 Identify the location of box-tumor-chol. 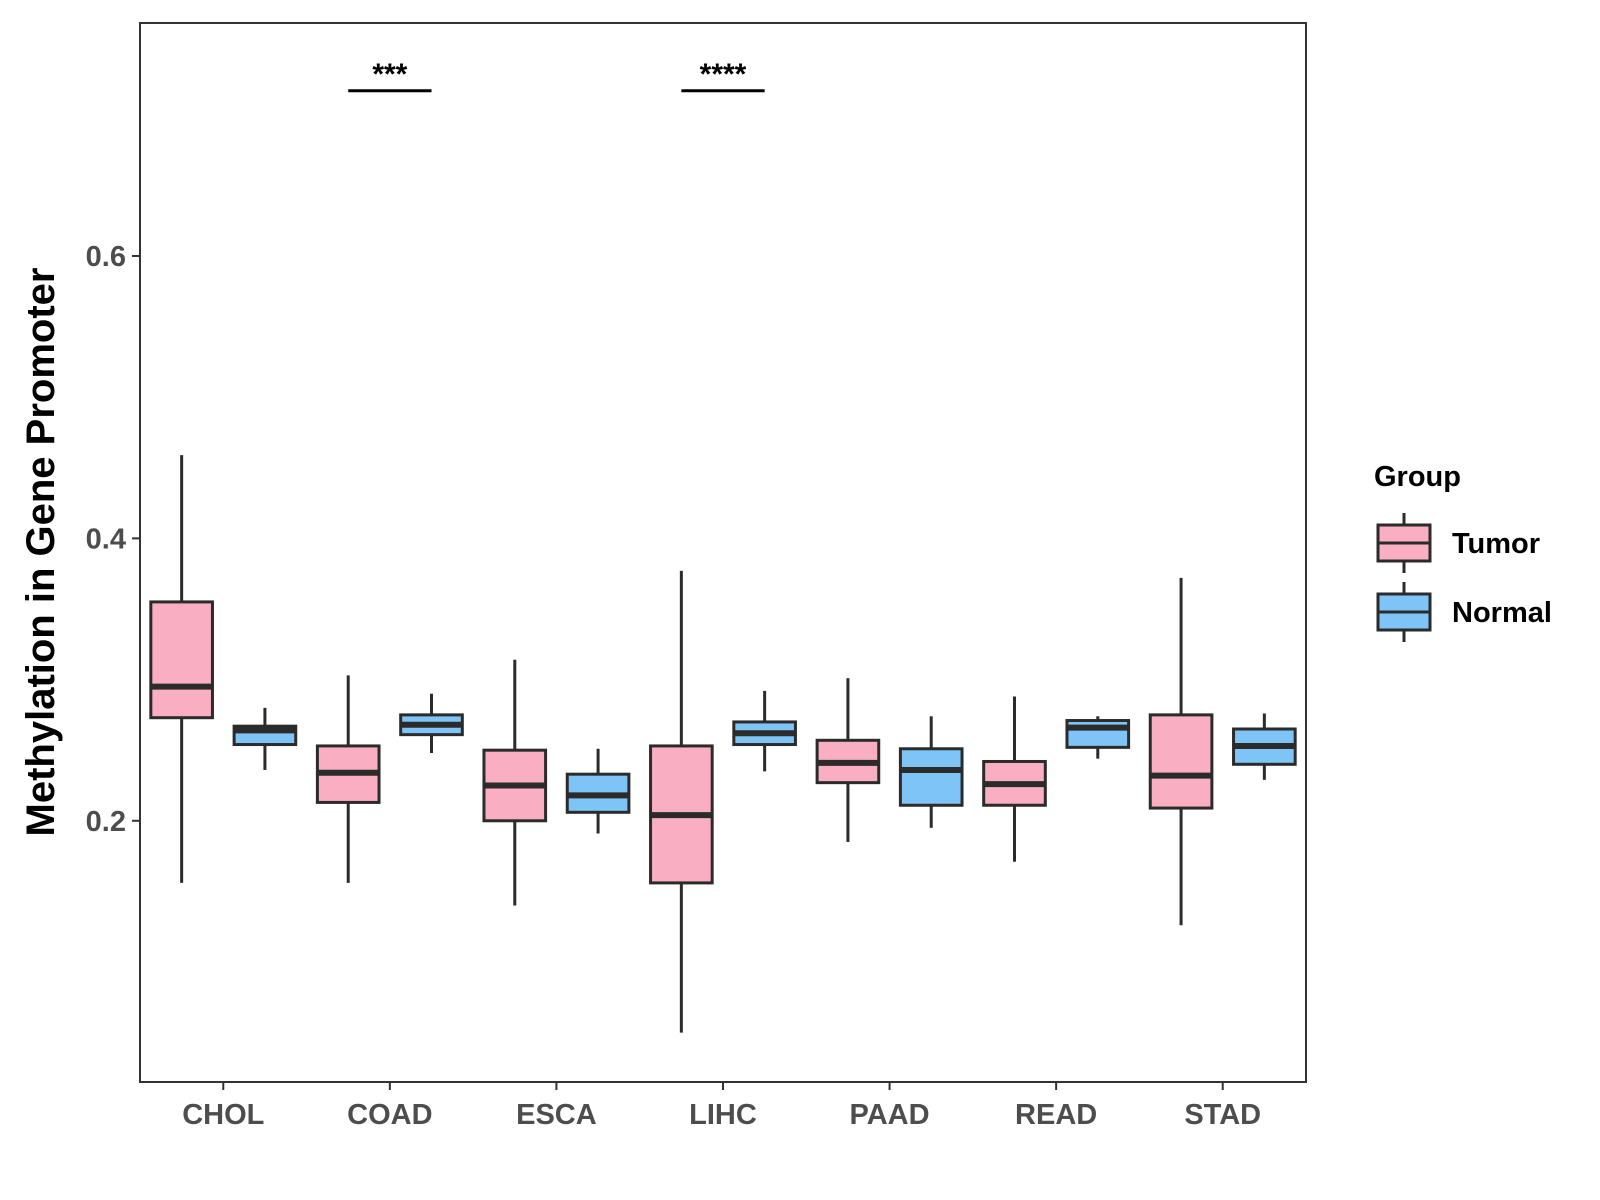
(181, 660).